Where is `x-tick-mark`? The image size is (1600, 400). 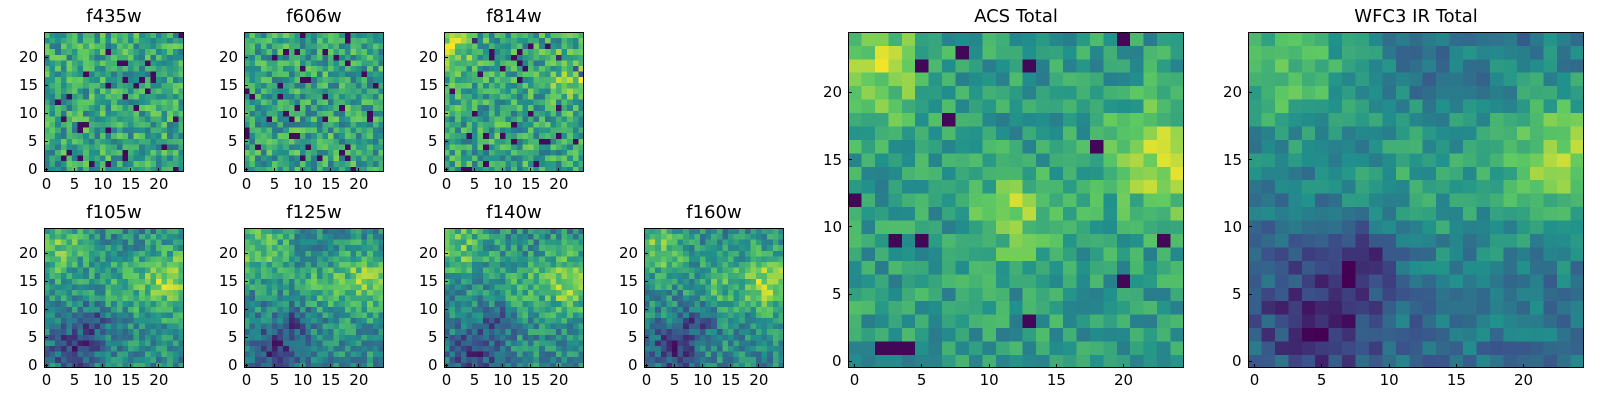
x-tick-mark is located at coordinates (303, 170).